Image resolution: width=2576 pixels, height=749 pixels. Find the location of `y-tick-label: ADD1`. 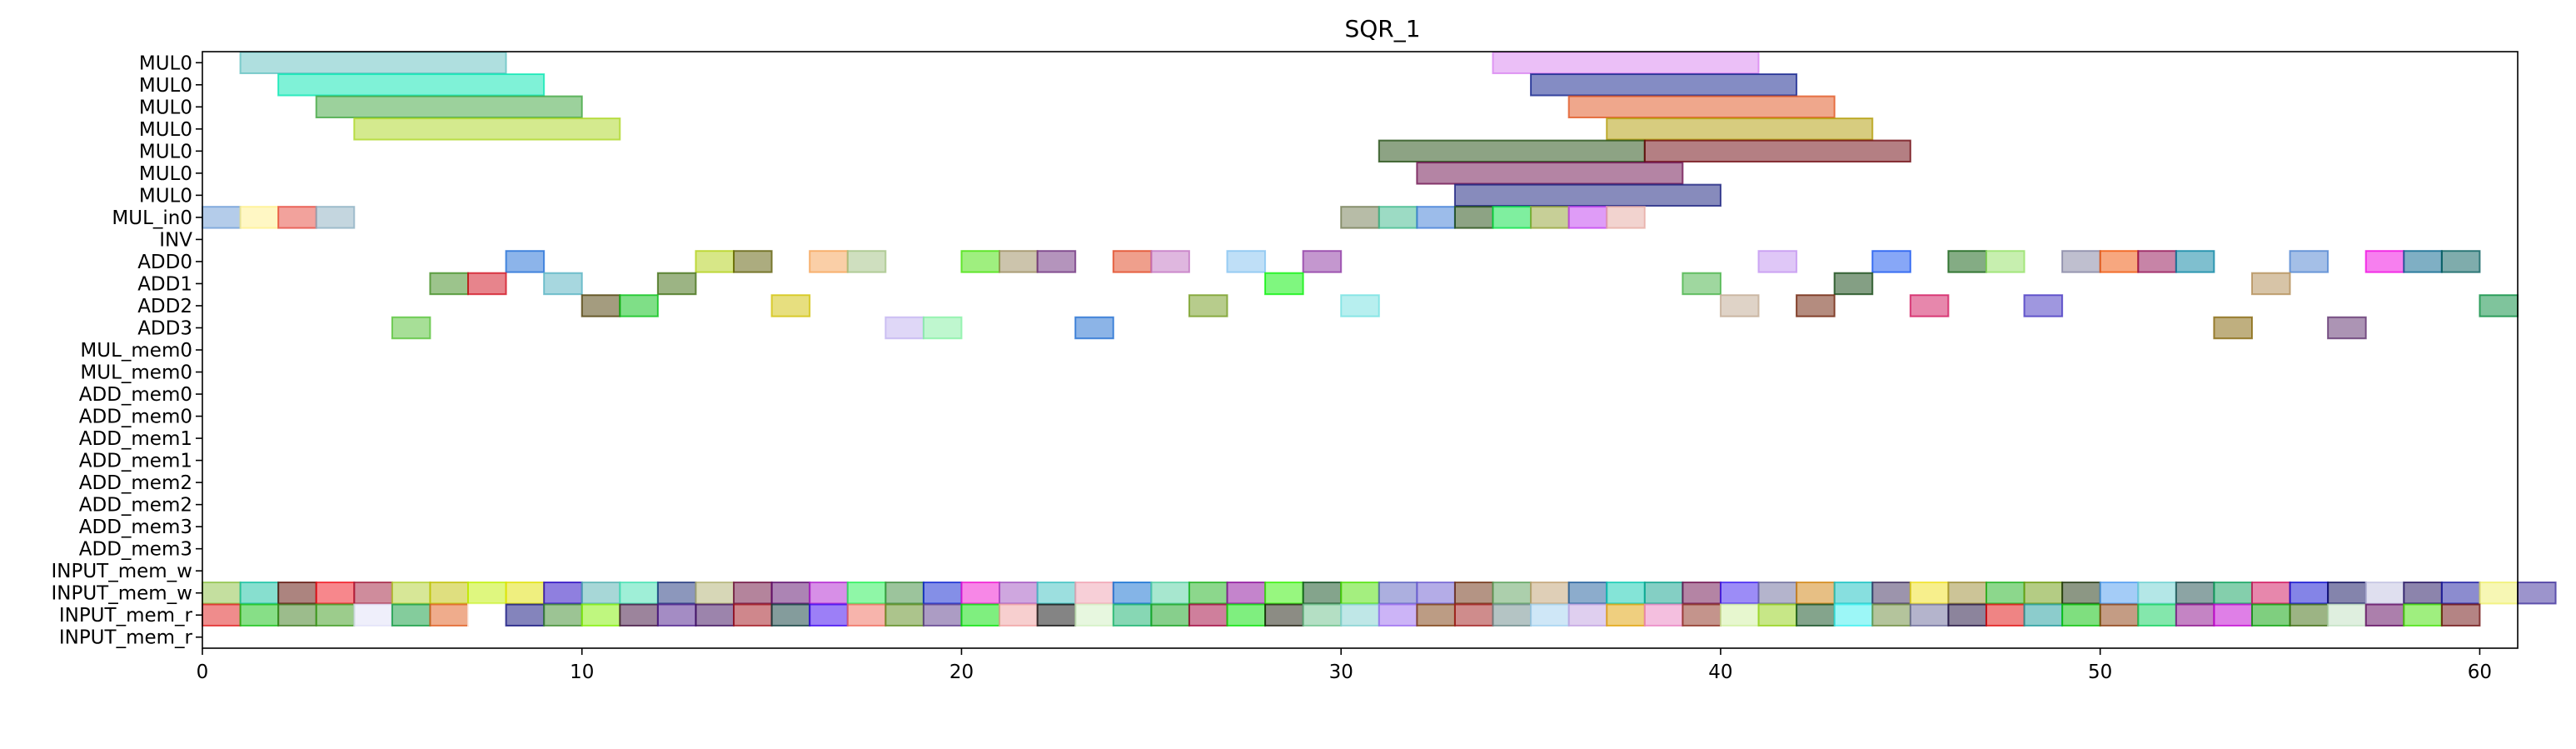

y-tick-label: ADD1 is located at coordinates (164, 284).